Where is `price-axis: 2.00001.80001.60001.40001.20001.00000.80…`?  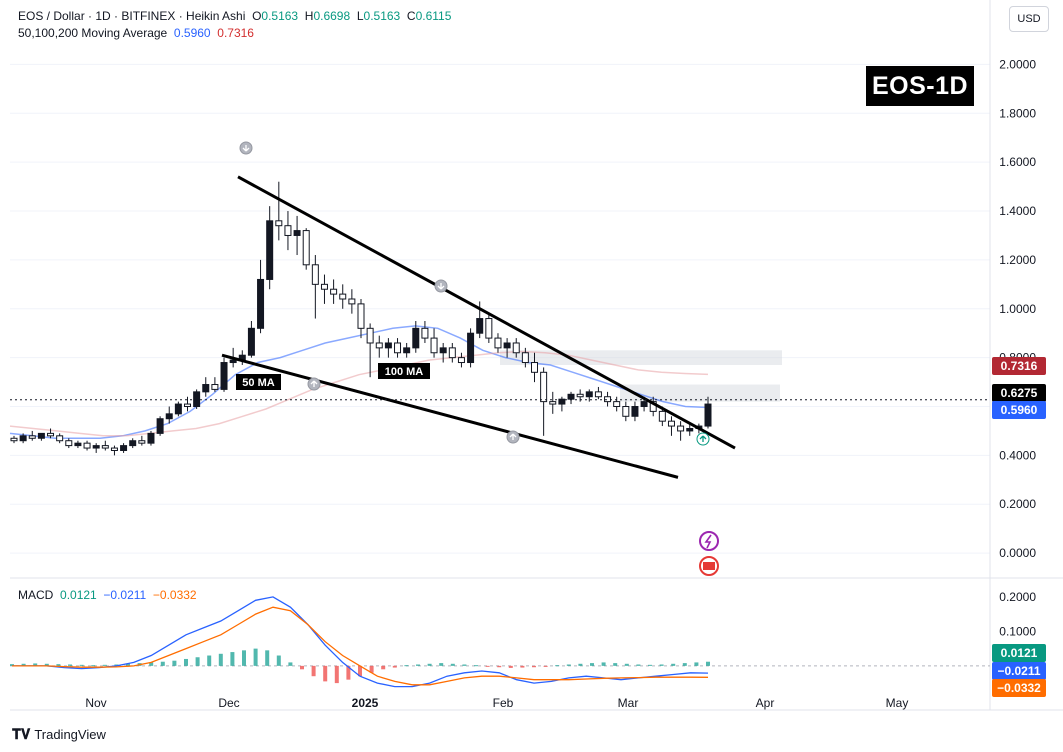
price-axis: 2.00001.80001.60001.40001.20001.00000.80… is located at coordinates (1017, 308).